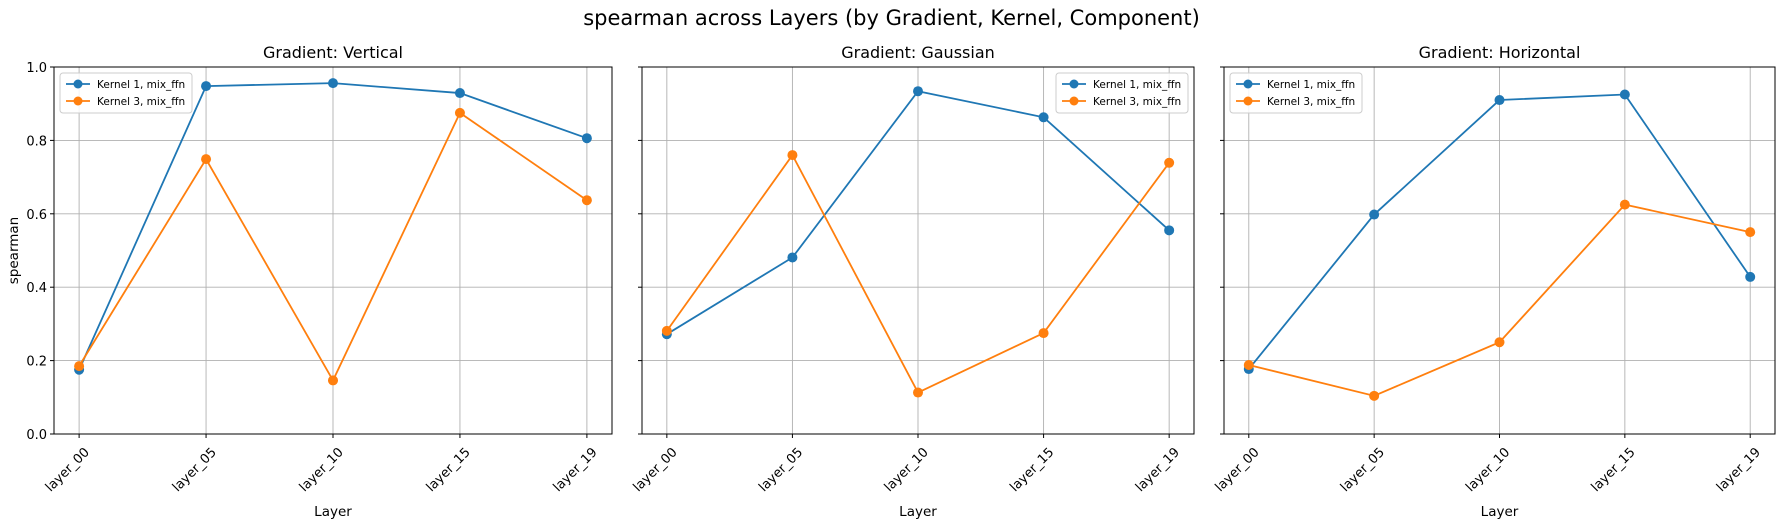 This screenshot has width=1783, height=525. What do you see at coordinates (918, 52) in the screenshot?
I see `panel-title: Gradient: Gaussian` at bounding box center [918, 52].